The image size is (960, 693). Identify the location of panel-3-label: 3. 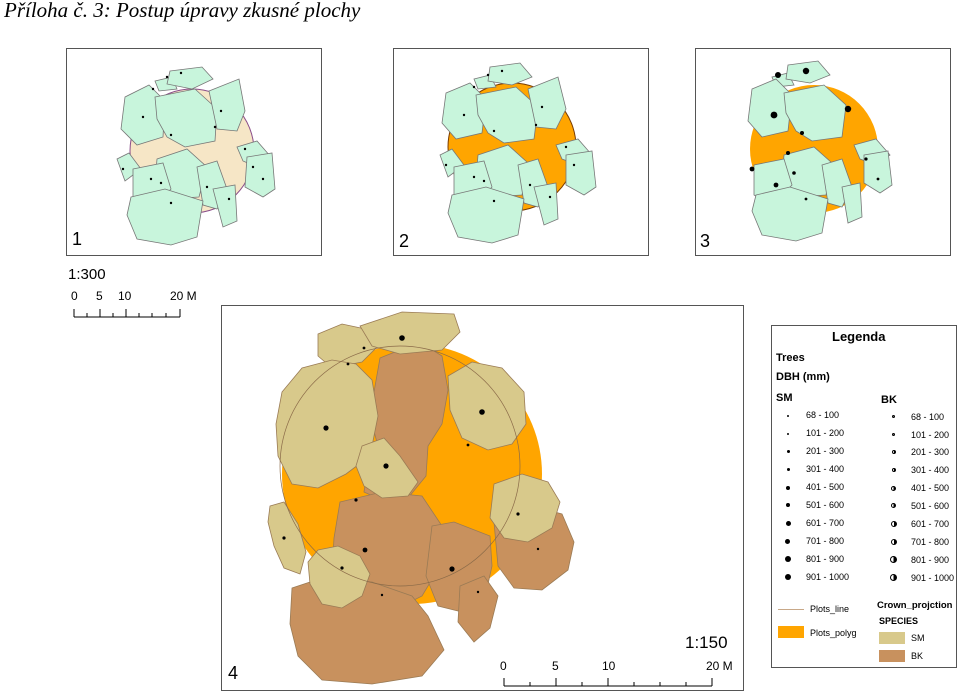
(705, 241).